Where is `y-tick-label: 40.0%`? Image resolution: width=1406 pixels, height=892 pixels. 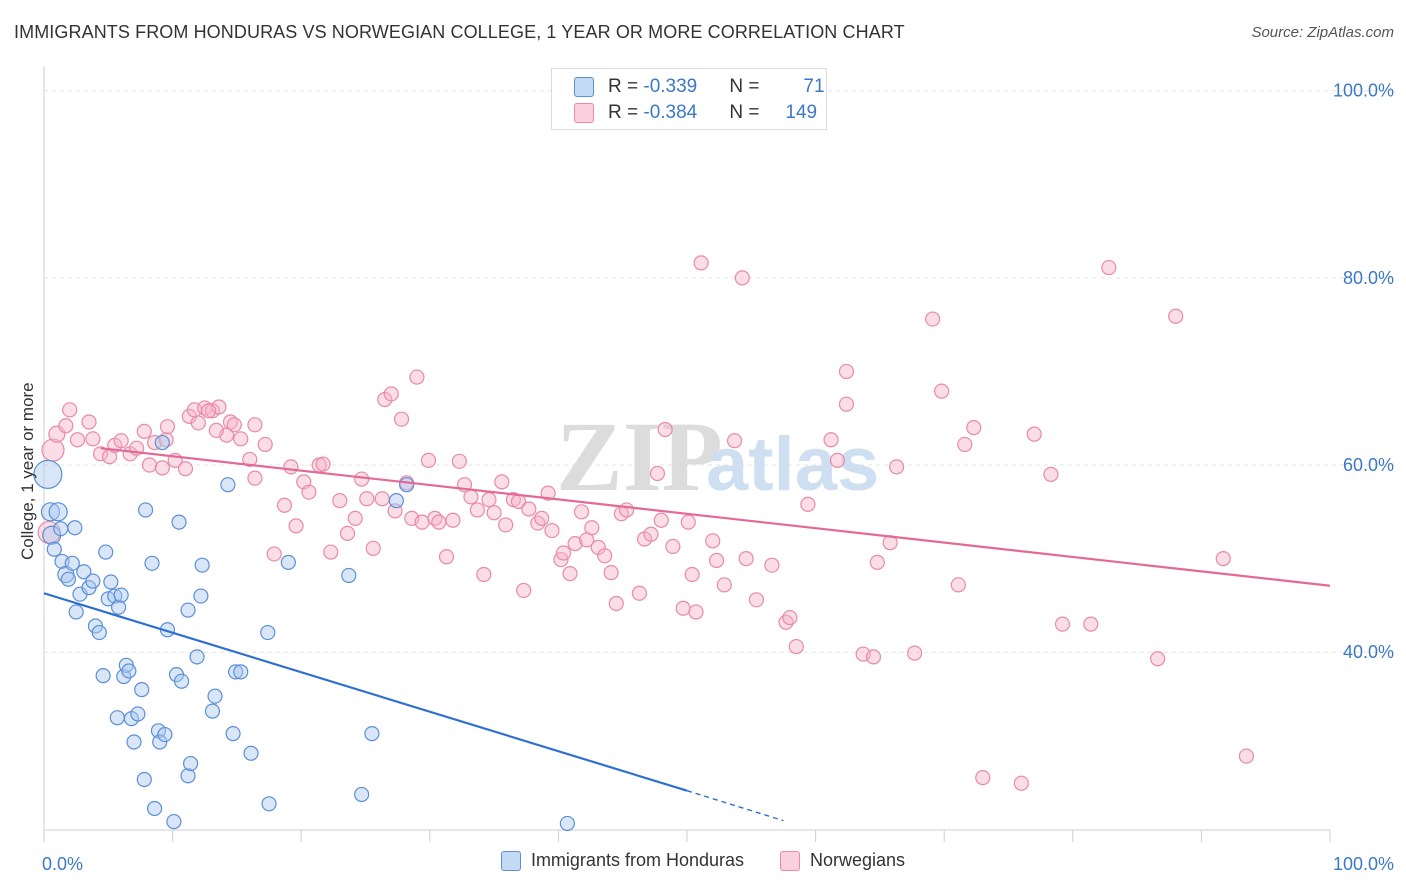
y-tick-label: 40.0% is located at coordinates (1368, 652).